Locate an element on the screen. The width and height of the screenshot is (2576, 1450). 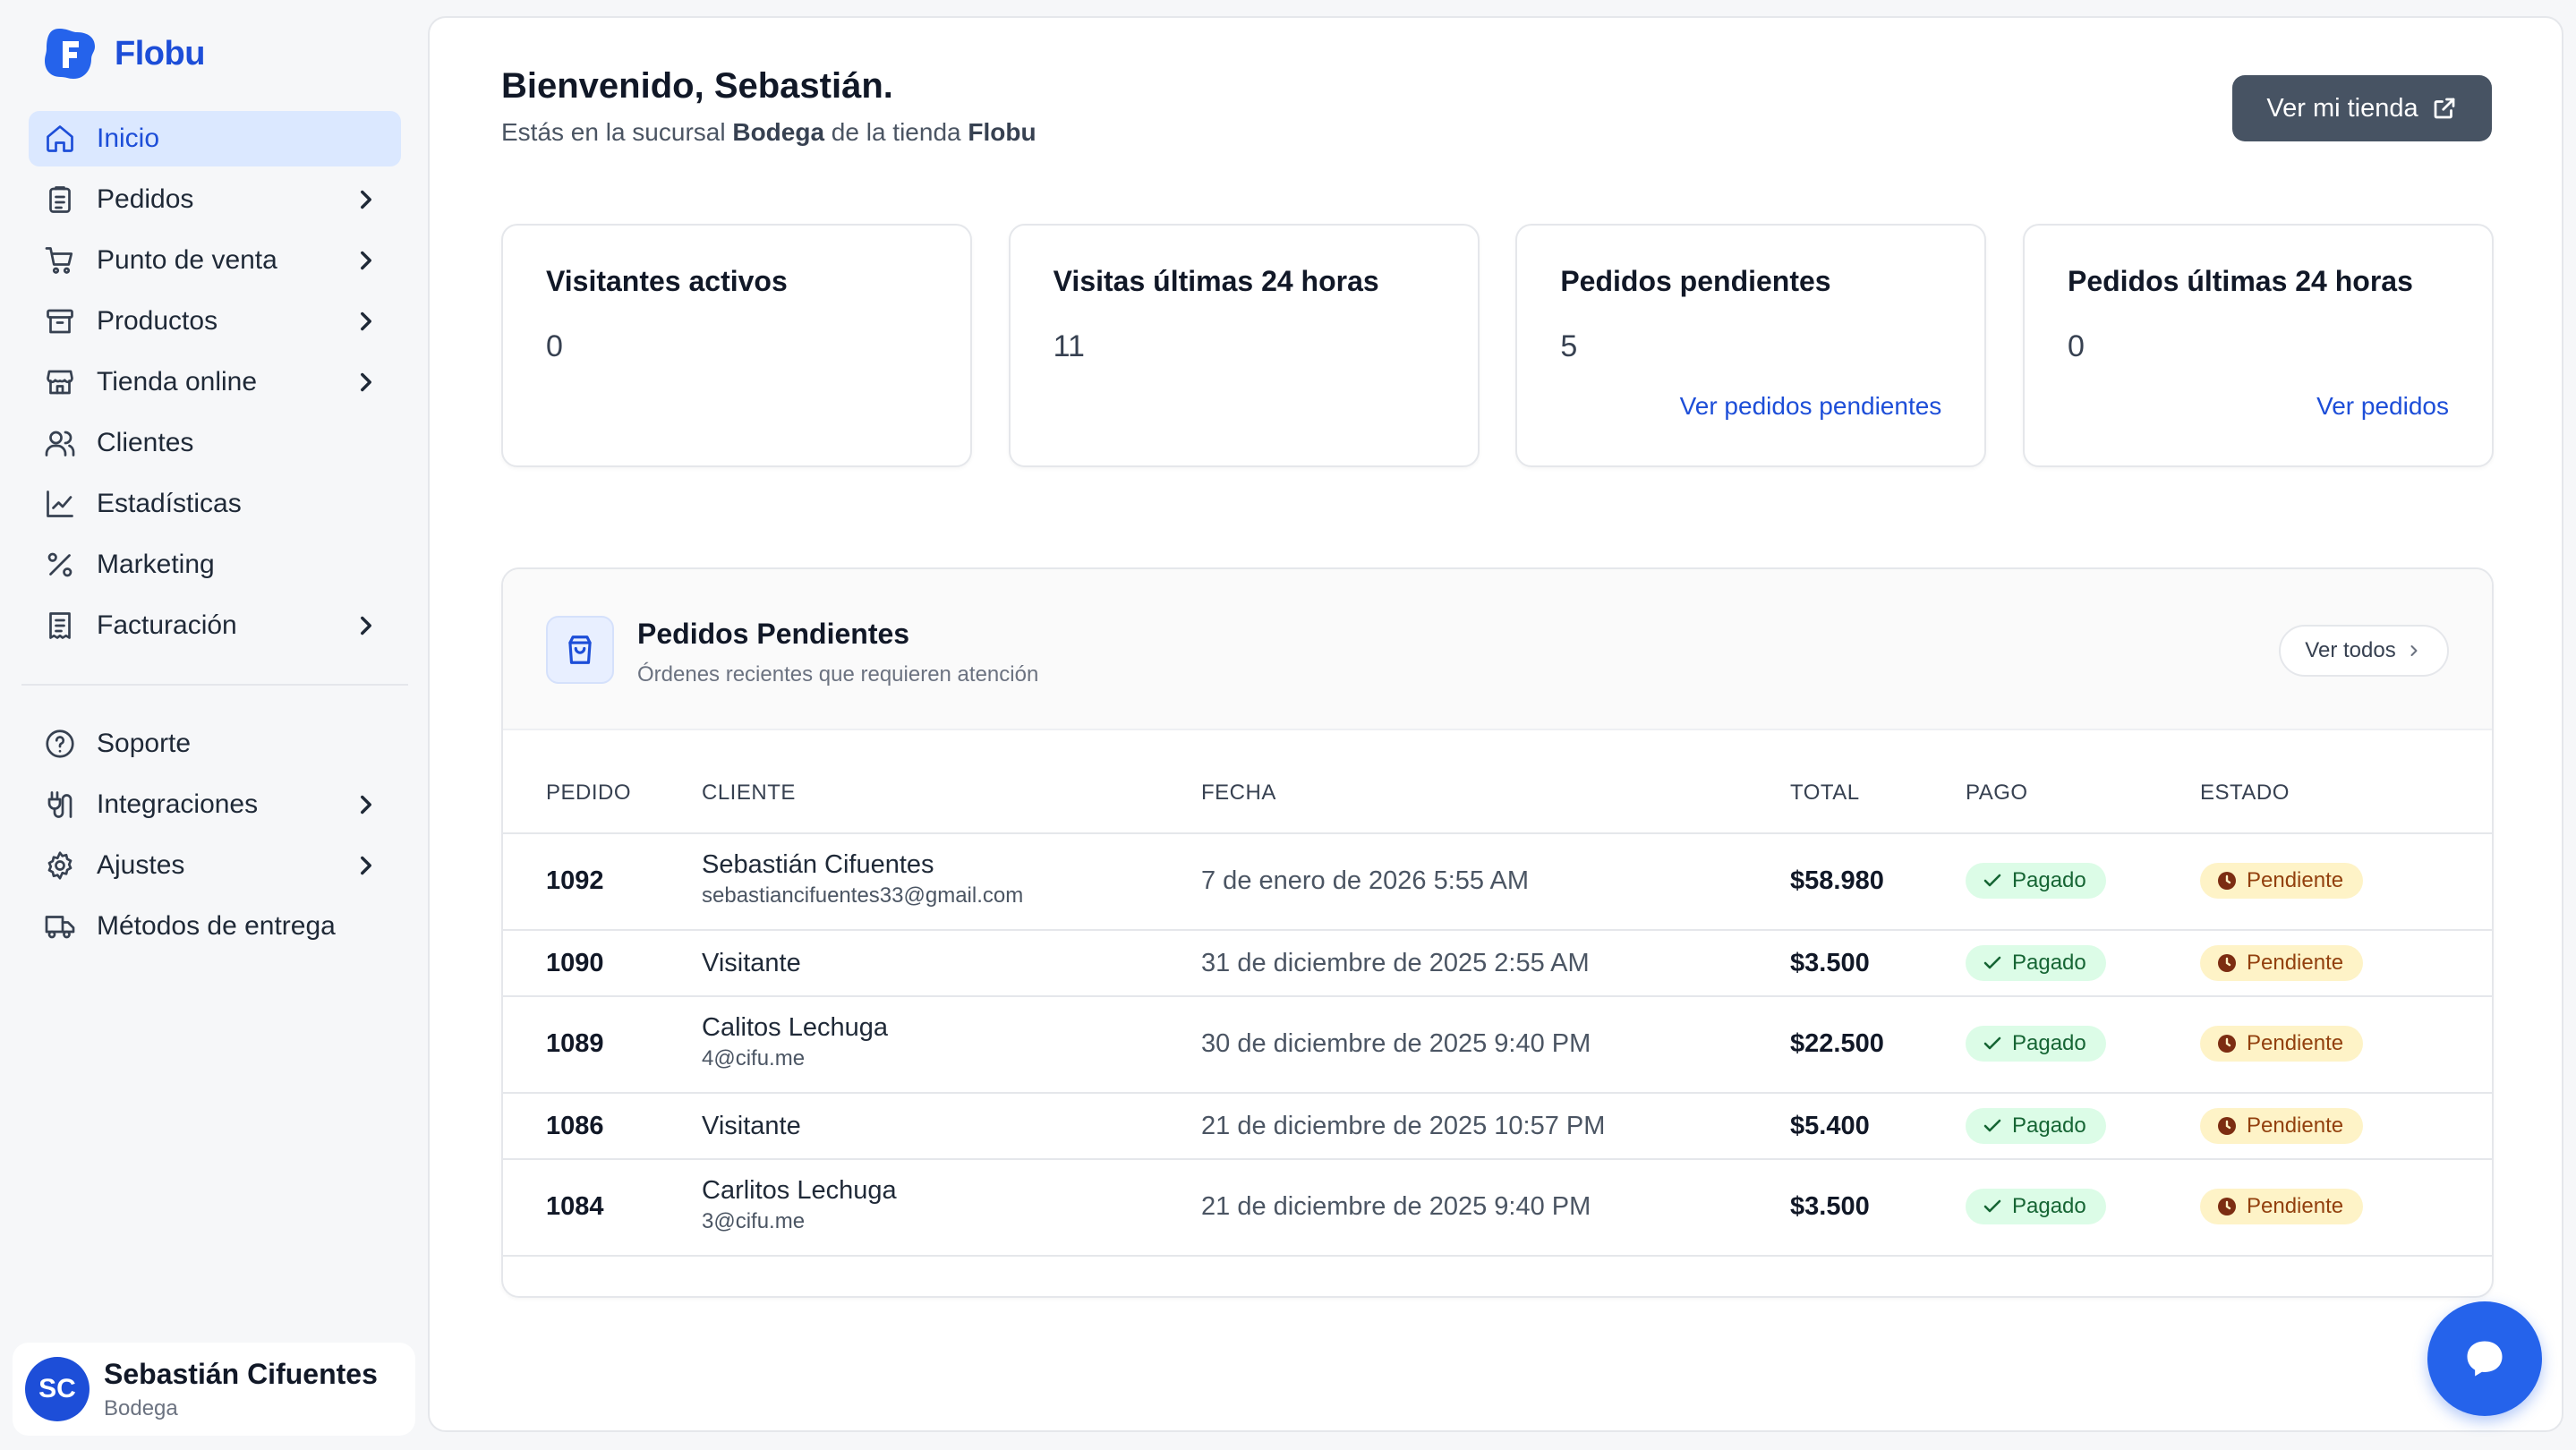
order-id: 1092 is located at coordinates (575, 880).